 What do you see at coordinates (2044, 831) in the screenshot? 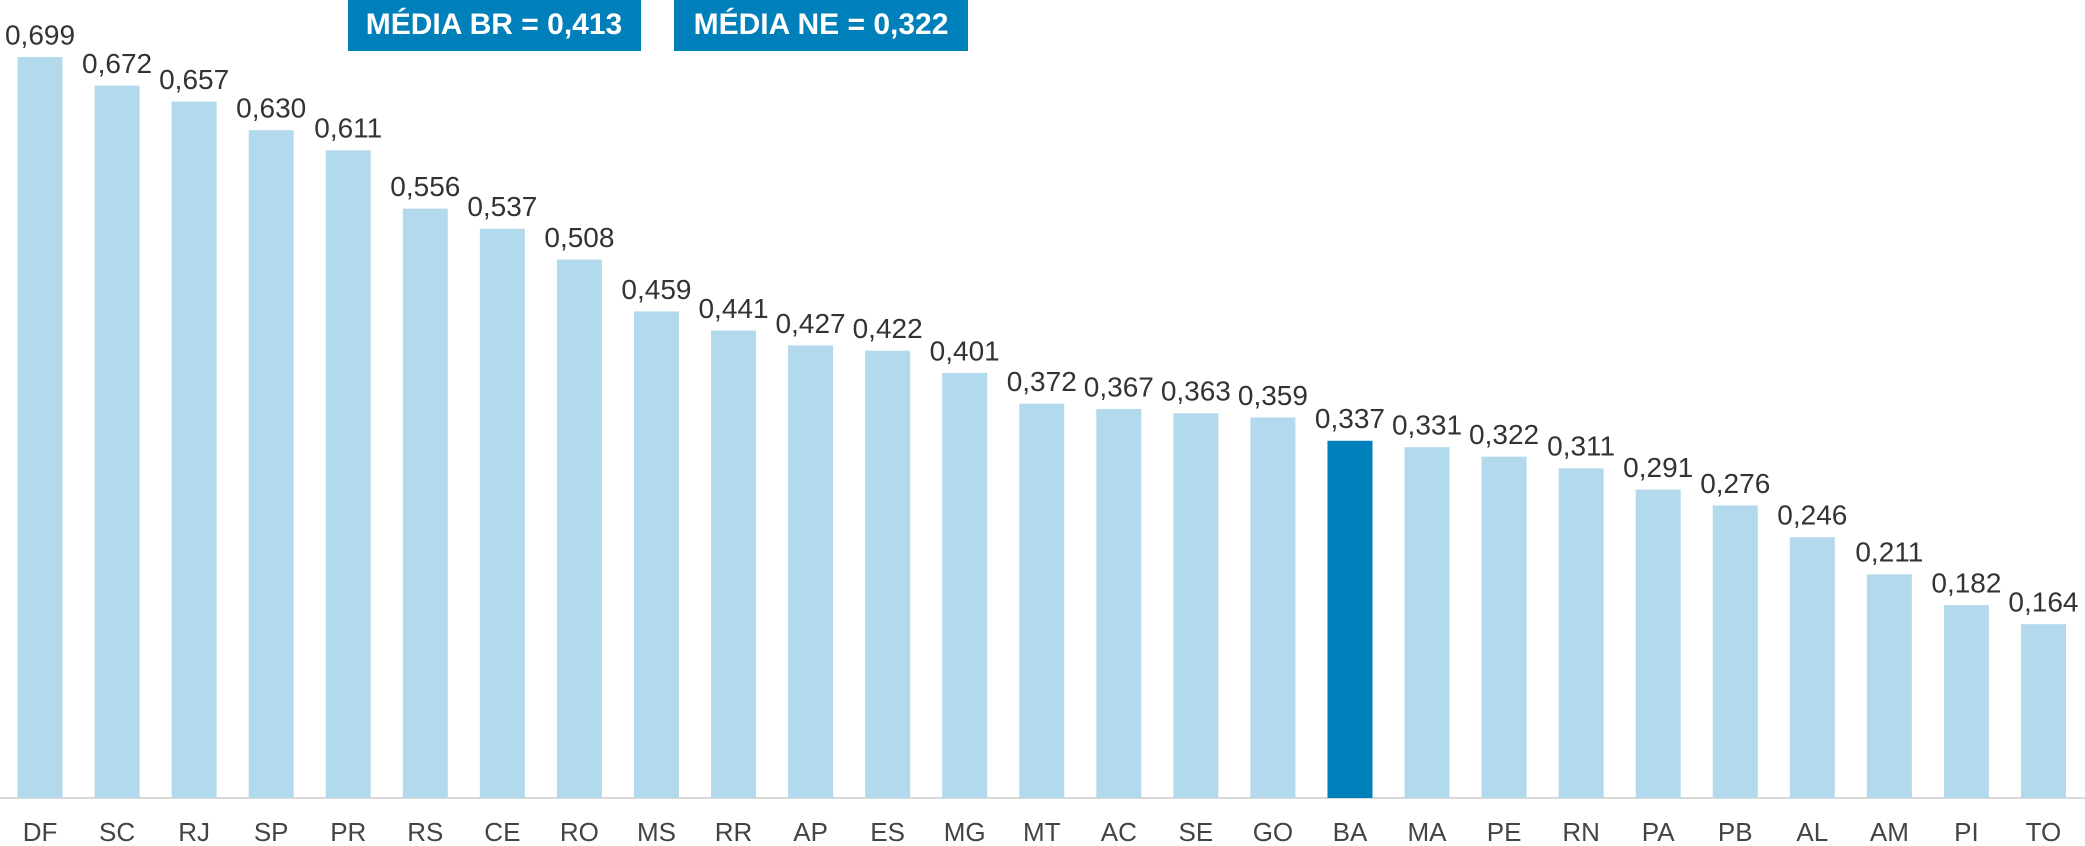
I see `x-tick-label: TO` at bounding box center [2044, 831].